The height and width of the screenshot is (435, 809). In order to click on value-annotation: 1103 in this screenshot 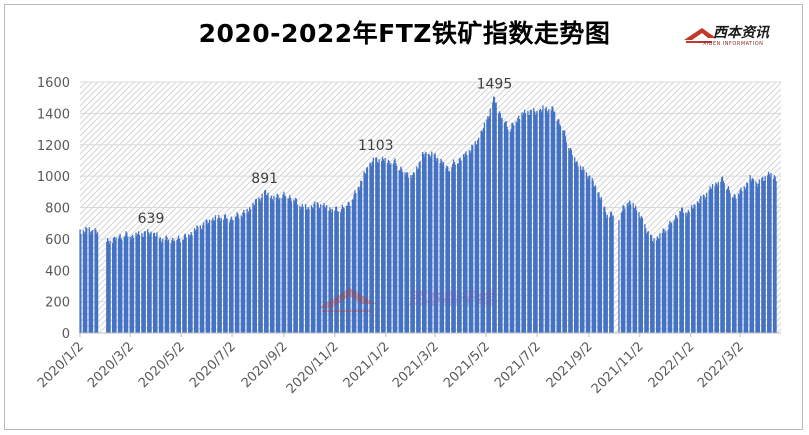, I will do `click(376, 146)`.